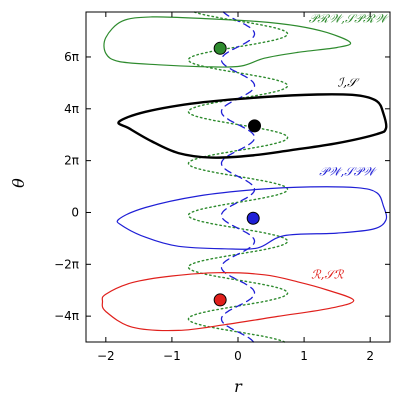 This screenshot has height=409, width=409. What do you see at coordinates (238, 356) in the screenshot?
I see `x-tick-label: 0` at bounding box center [238, 356].